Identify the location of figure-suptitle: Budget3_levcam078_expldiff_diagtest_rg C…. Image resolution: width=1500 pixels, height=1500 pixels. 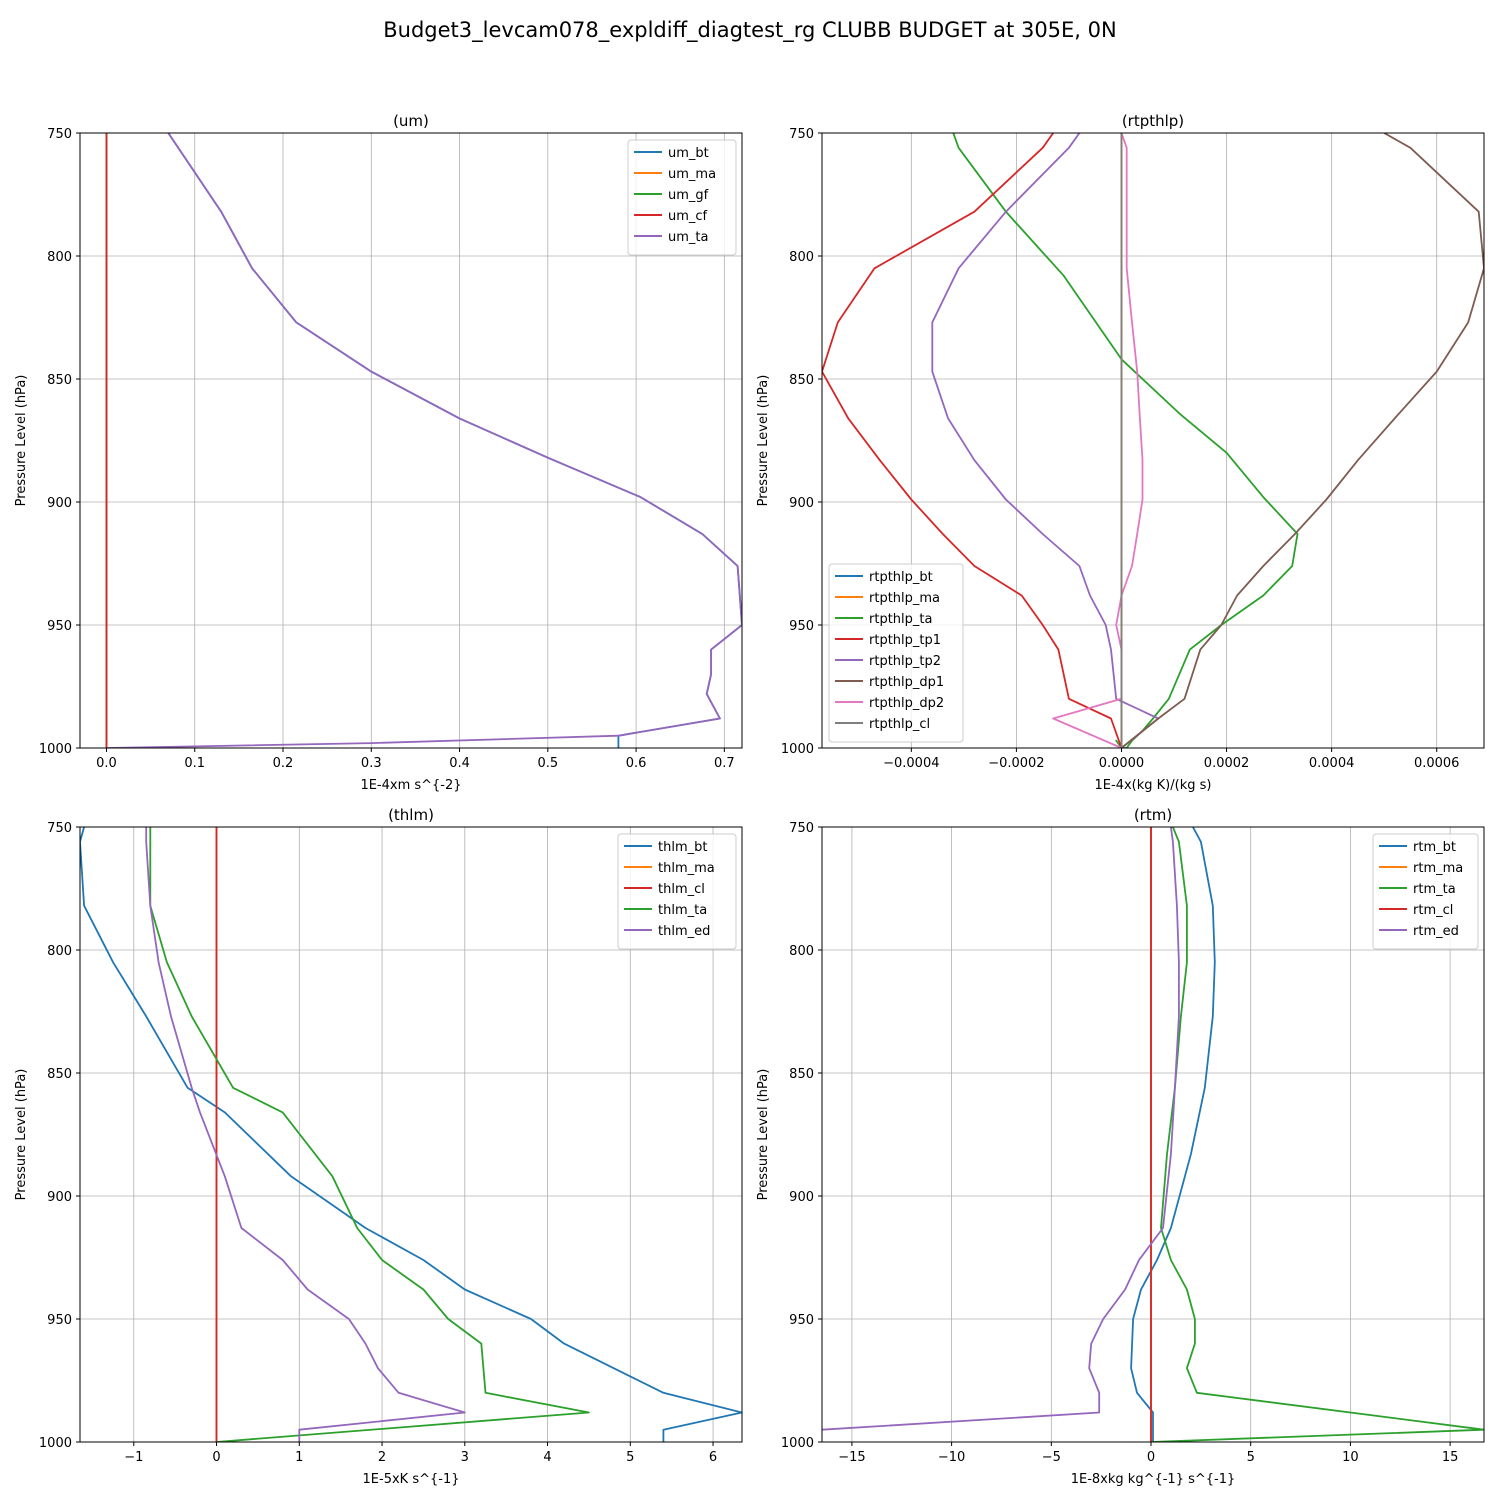
(749, 30).